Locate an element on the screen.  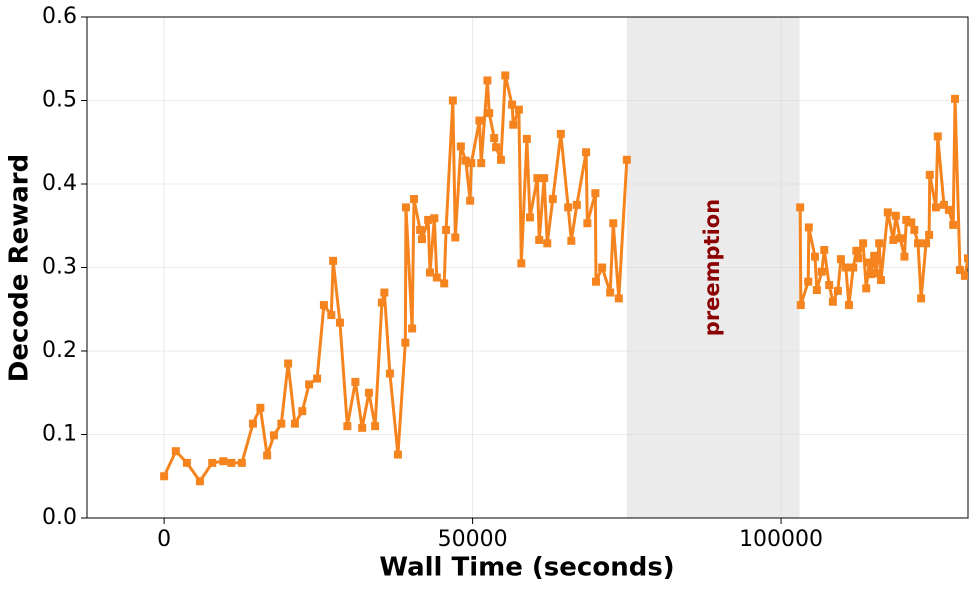
y-tick-label: 0.2 is located at coordinates (59, 350).